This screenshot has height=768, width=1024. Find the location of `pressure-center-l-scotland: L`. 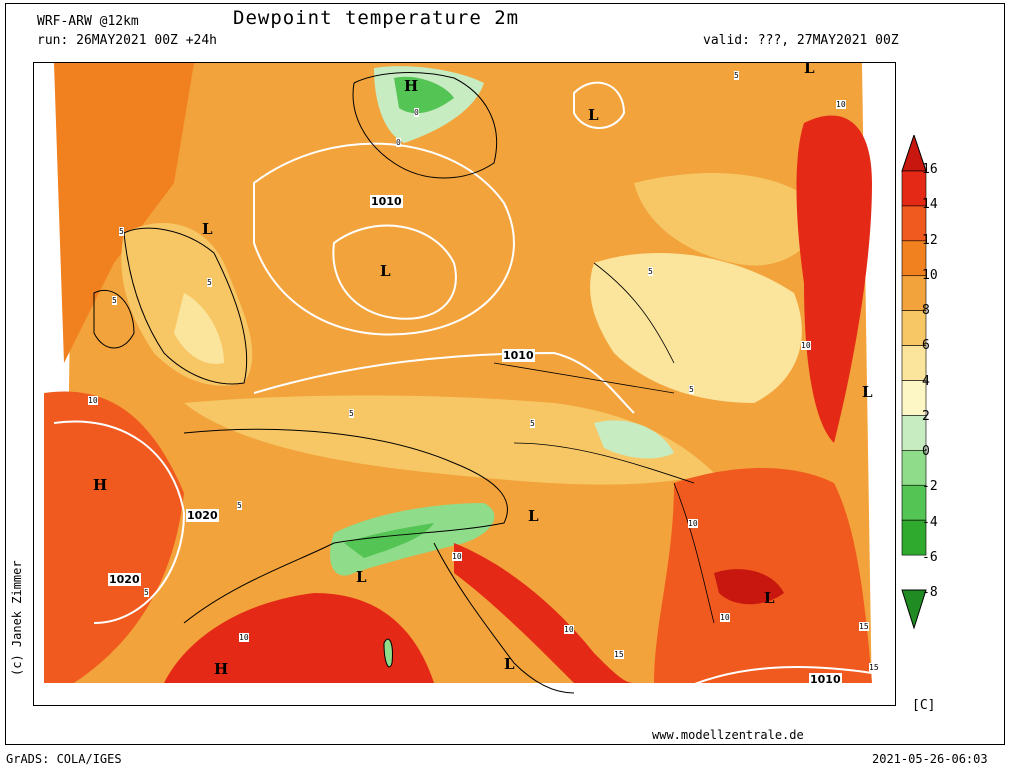

pressure-center-l-scotland: L is located at coordinates (207, 229).